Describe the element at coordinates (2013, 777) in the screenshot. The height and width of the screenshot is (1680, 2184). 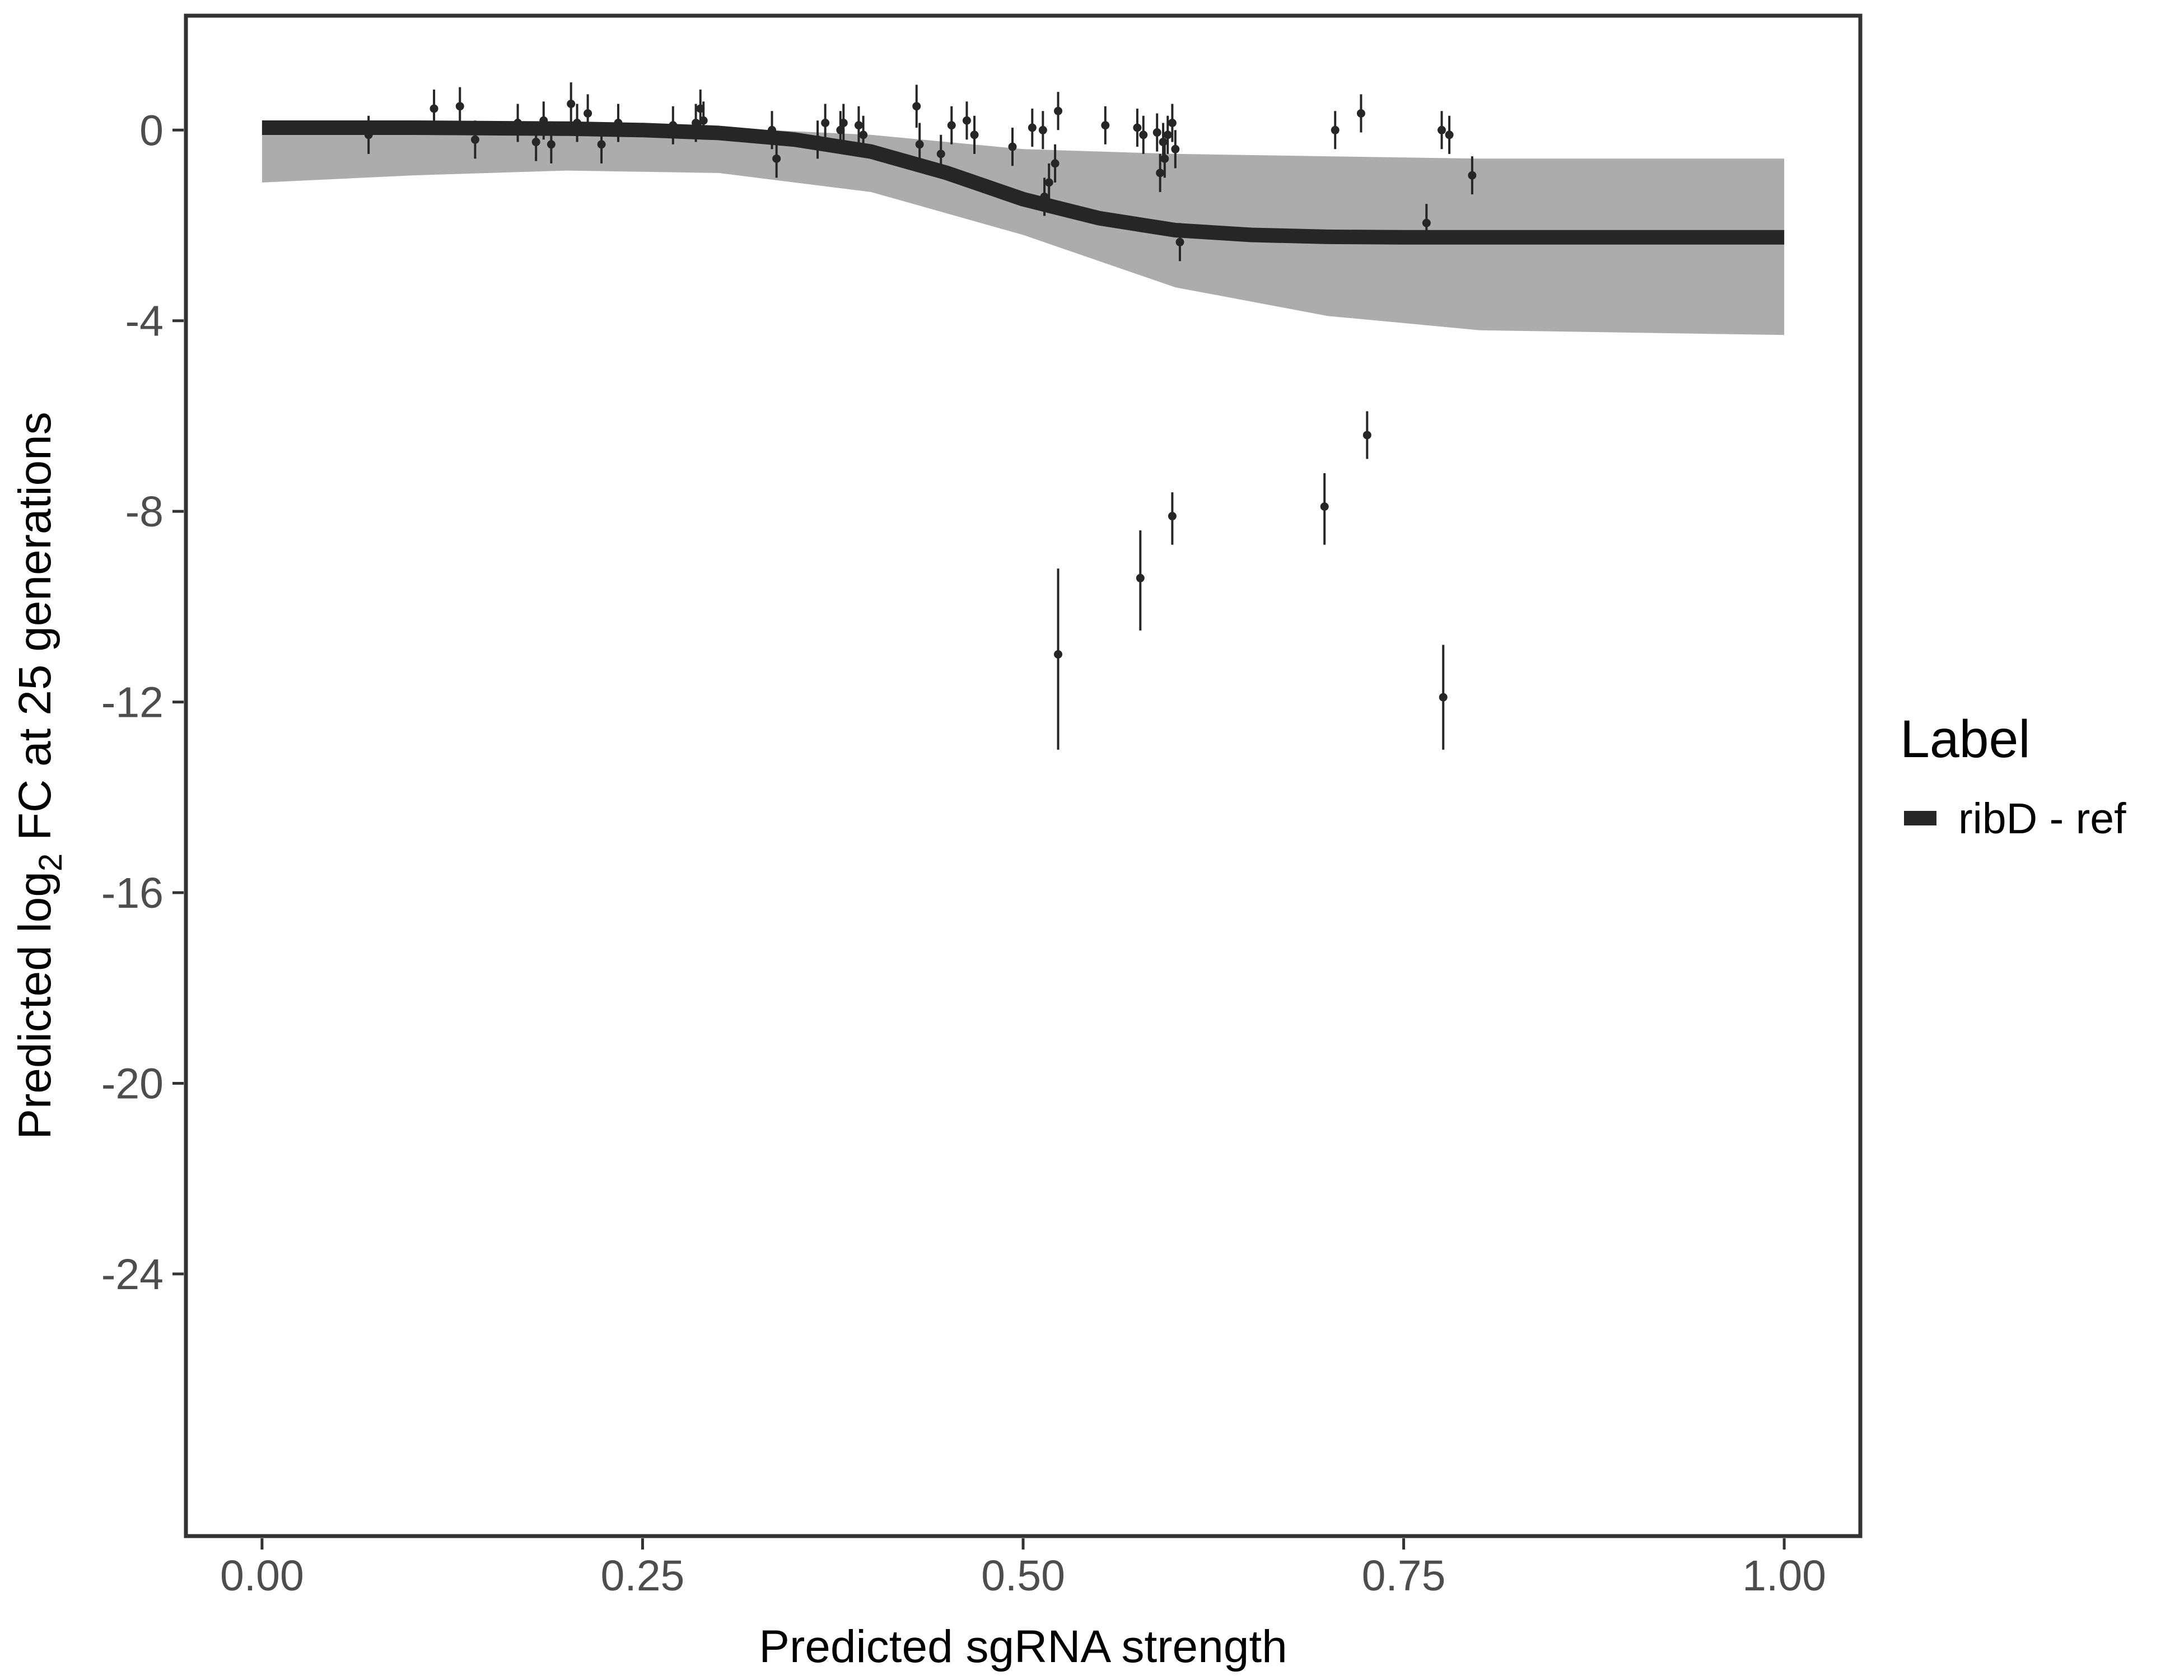
I see `legend: Label ribD - ref` at that location.